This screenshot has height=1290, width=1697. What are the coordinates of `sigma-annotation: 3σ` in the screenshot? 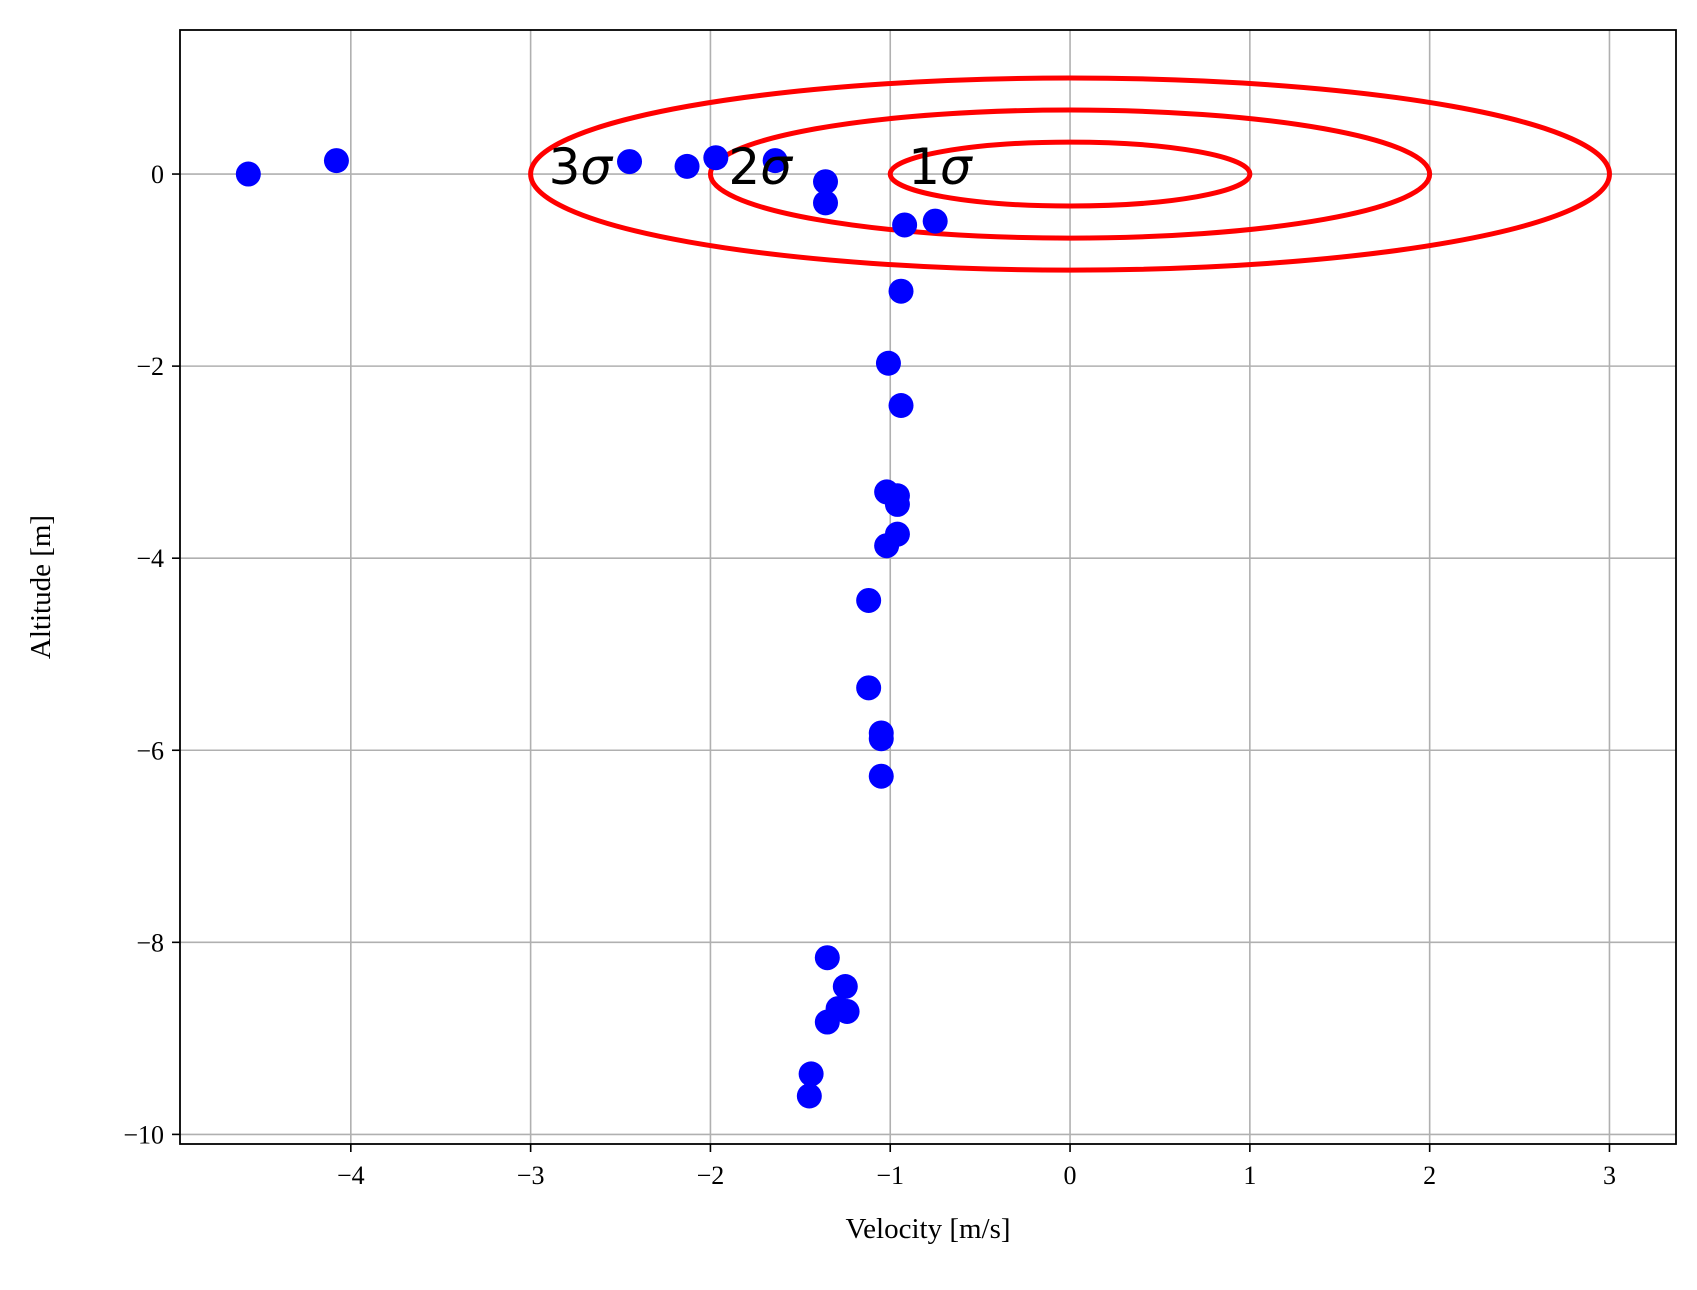 It's located at (581, 167).